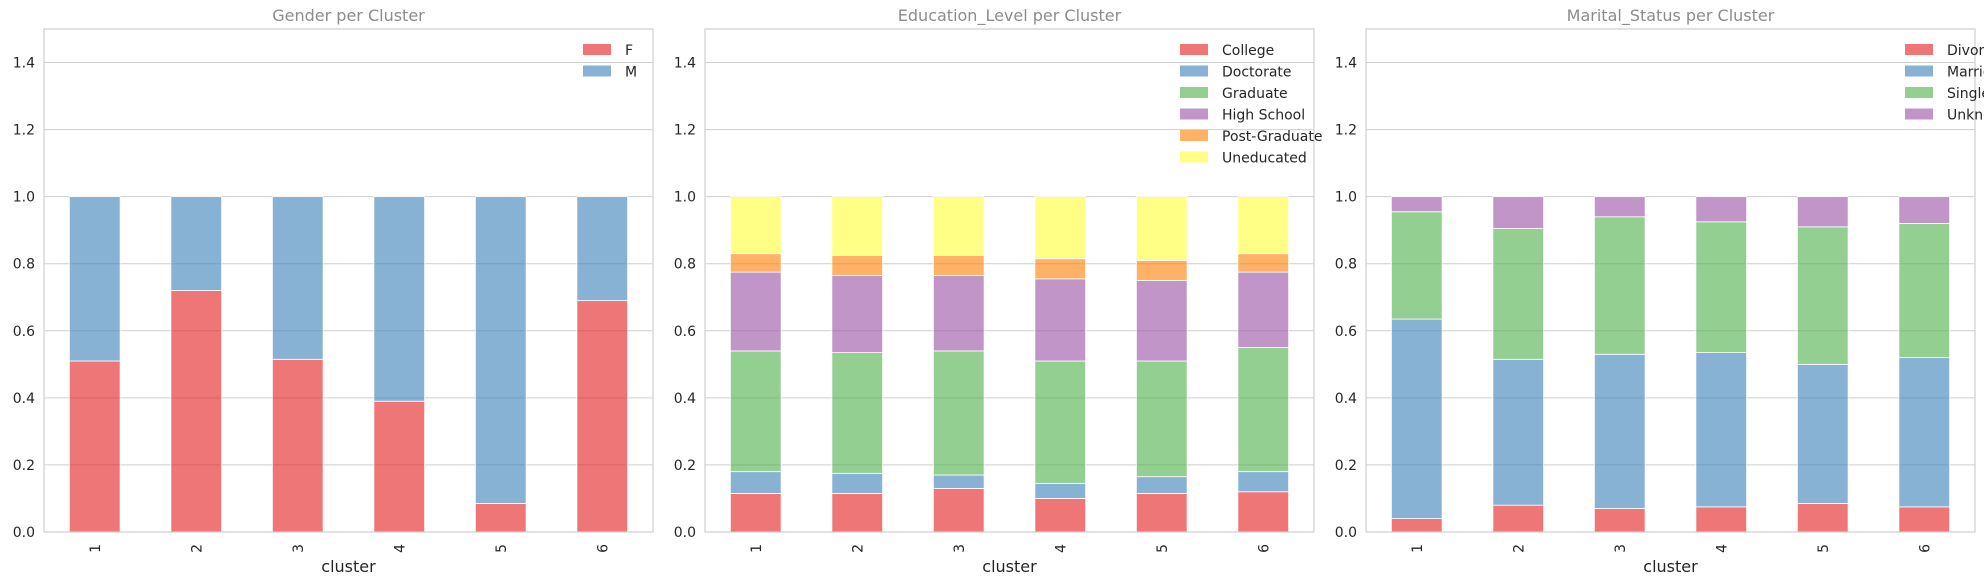 This screenshot has width=1984, height=584. What do you see at coordinates (1346, 265) in the screenshot?
I see `y-tick-label: 0.8` at bounding box center [1346, 265].